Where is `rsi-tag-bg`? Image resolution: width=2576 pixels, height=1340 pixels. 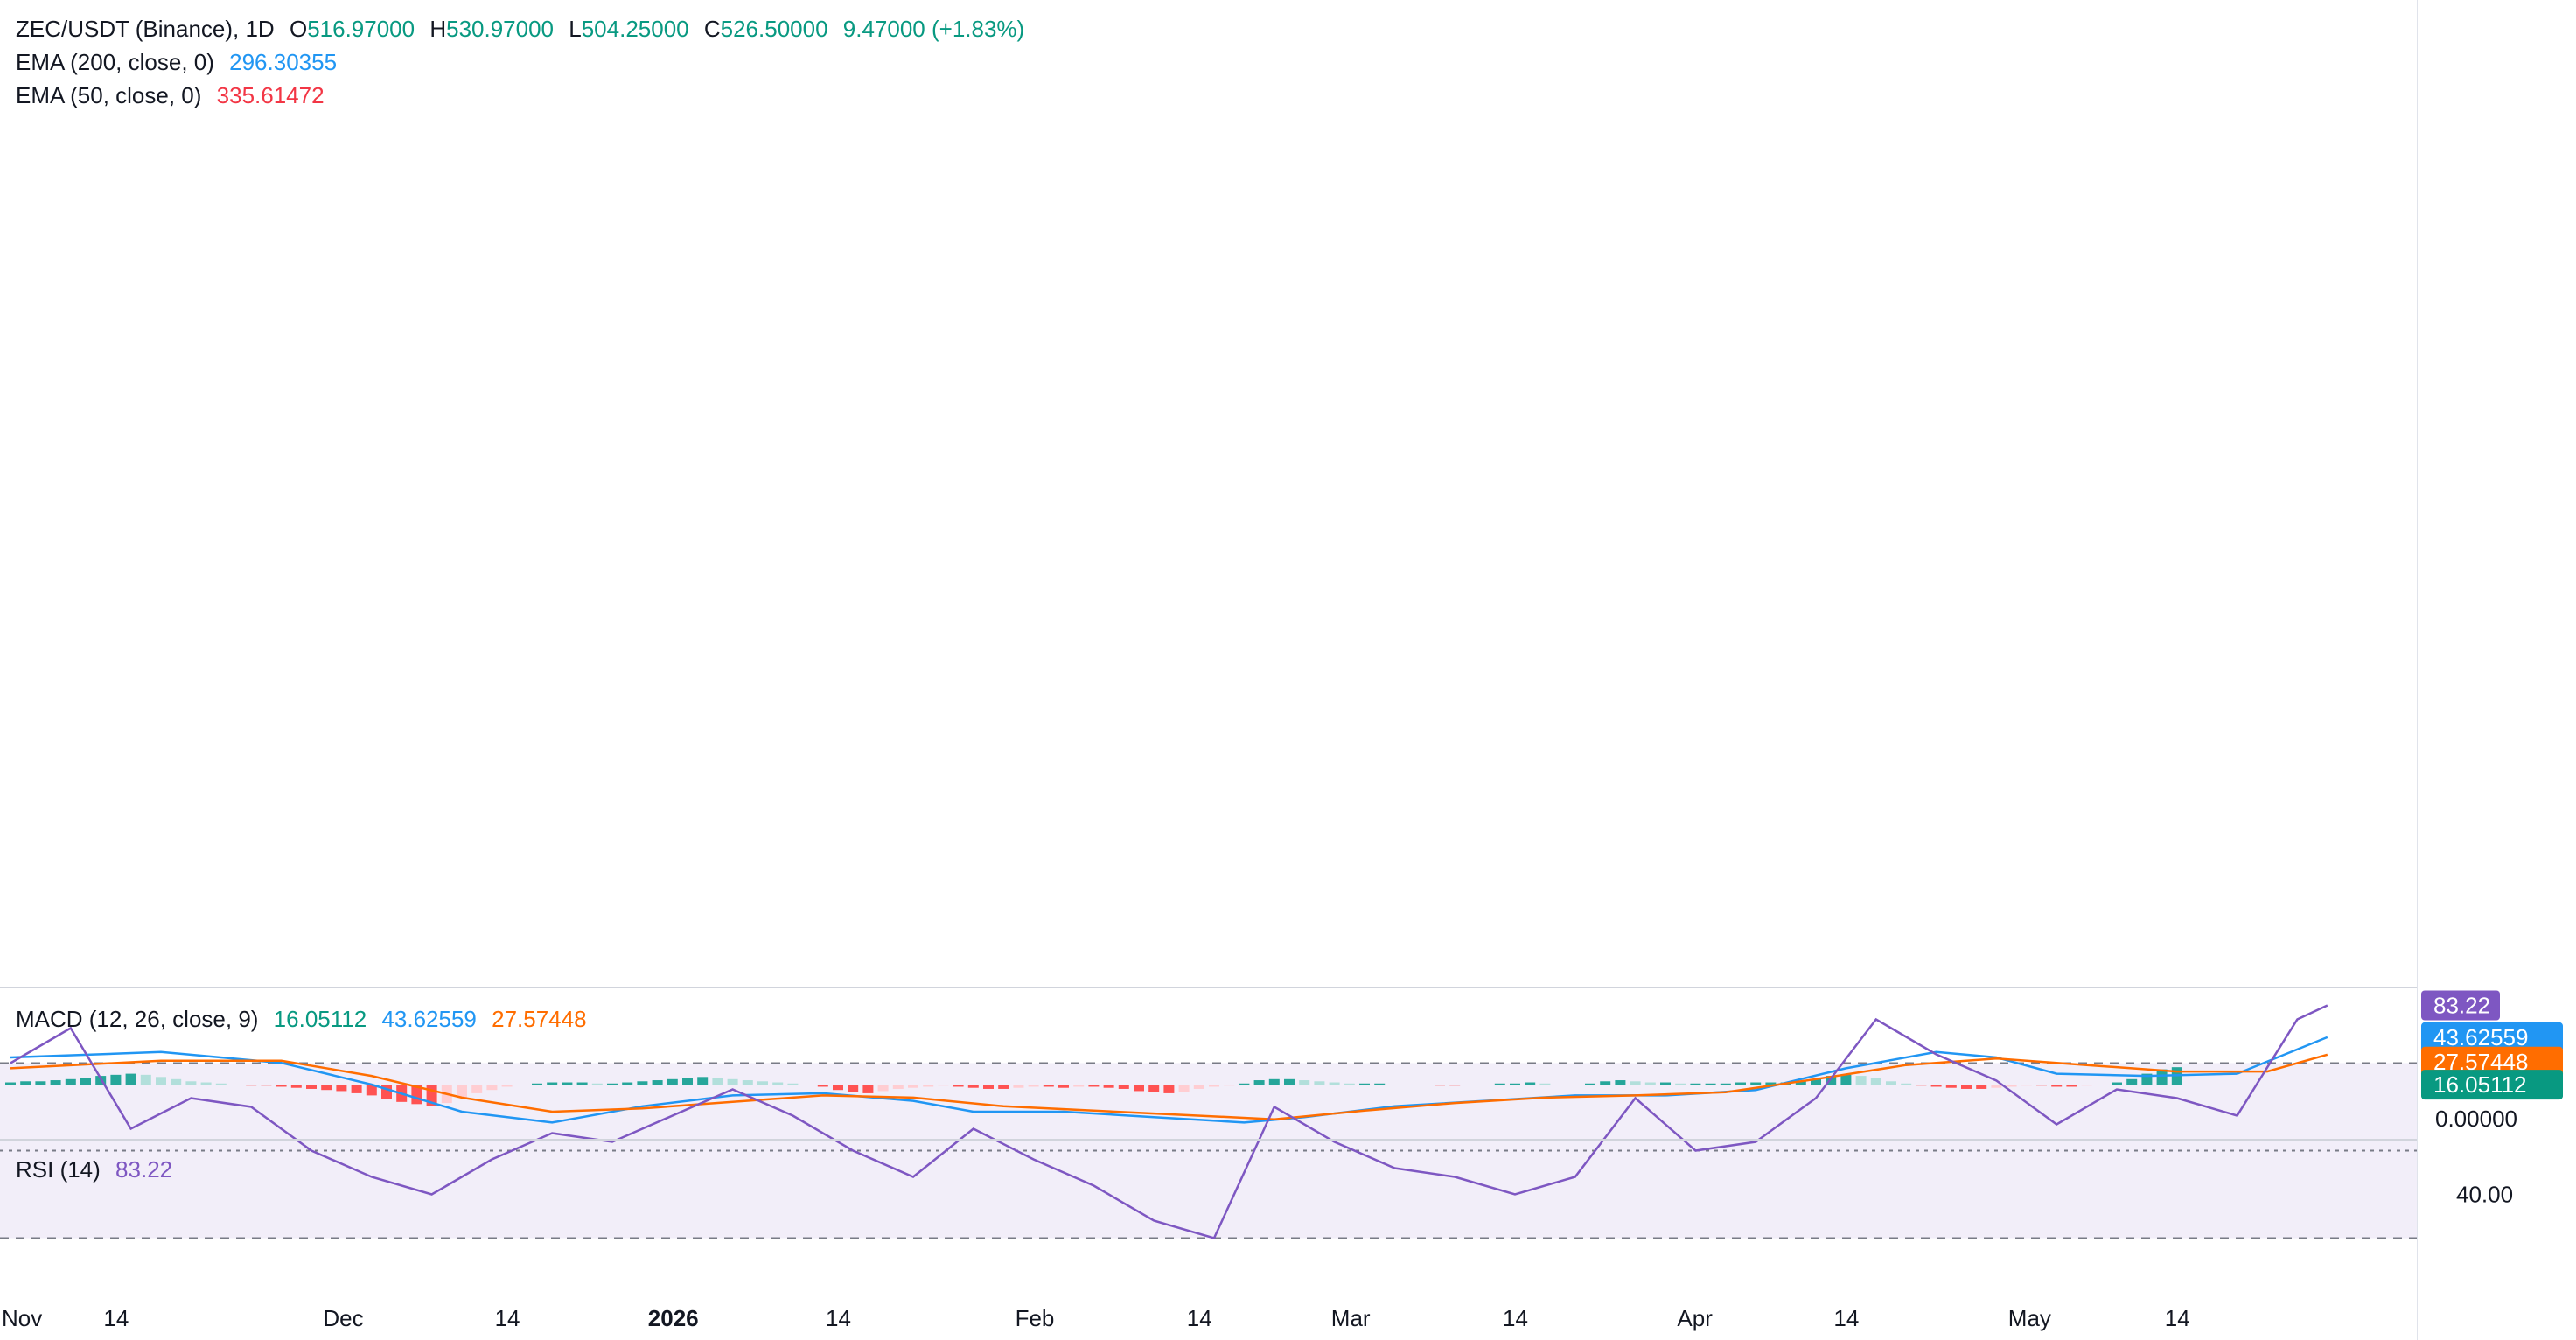
rsi-tag-bg is located at coordinates (2460, 1005).